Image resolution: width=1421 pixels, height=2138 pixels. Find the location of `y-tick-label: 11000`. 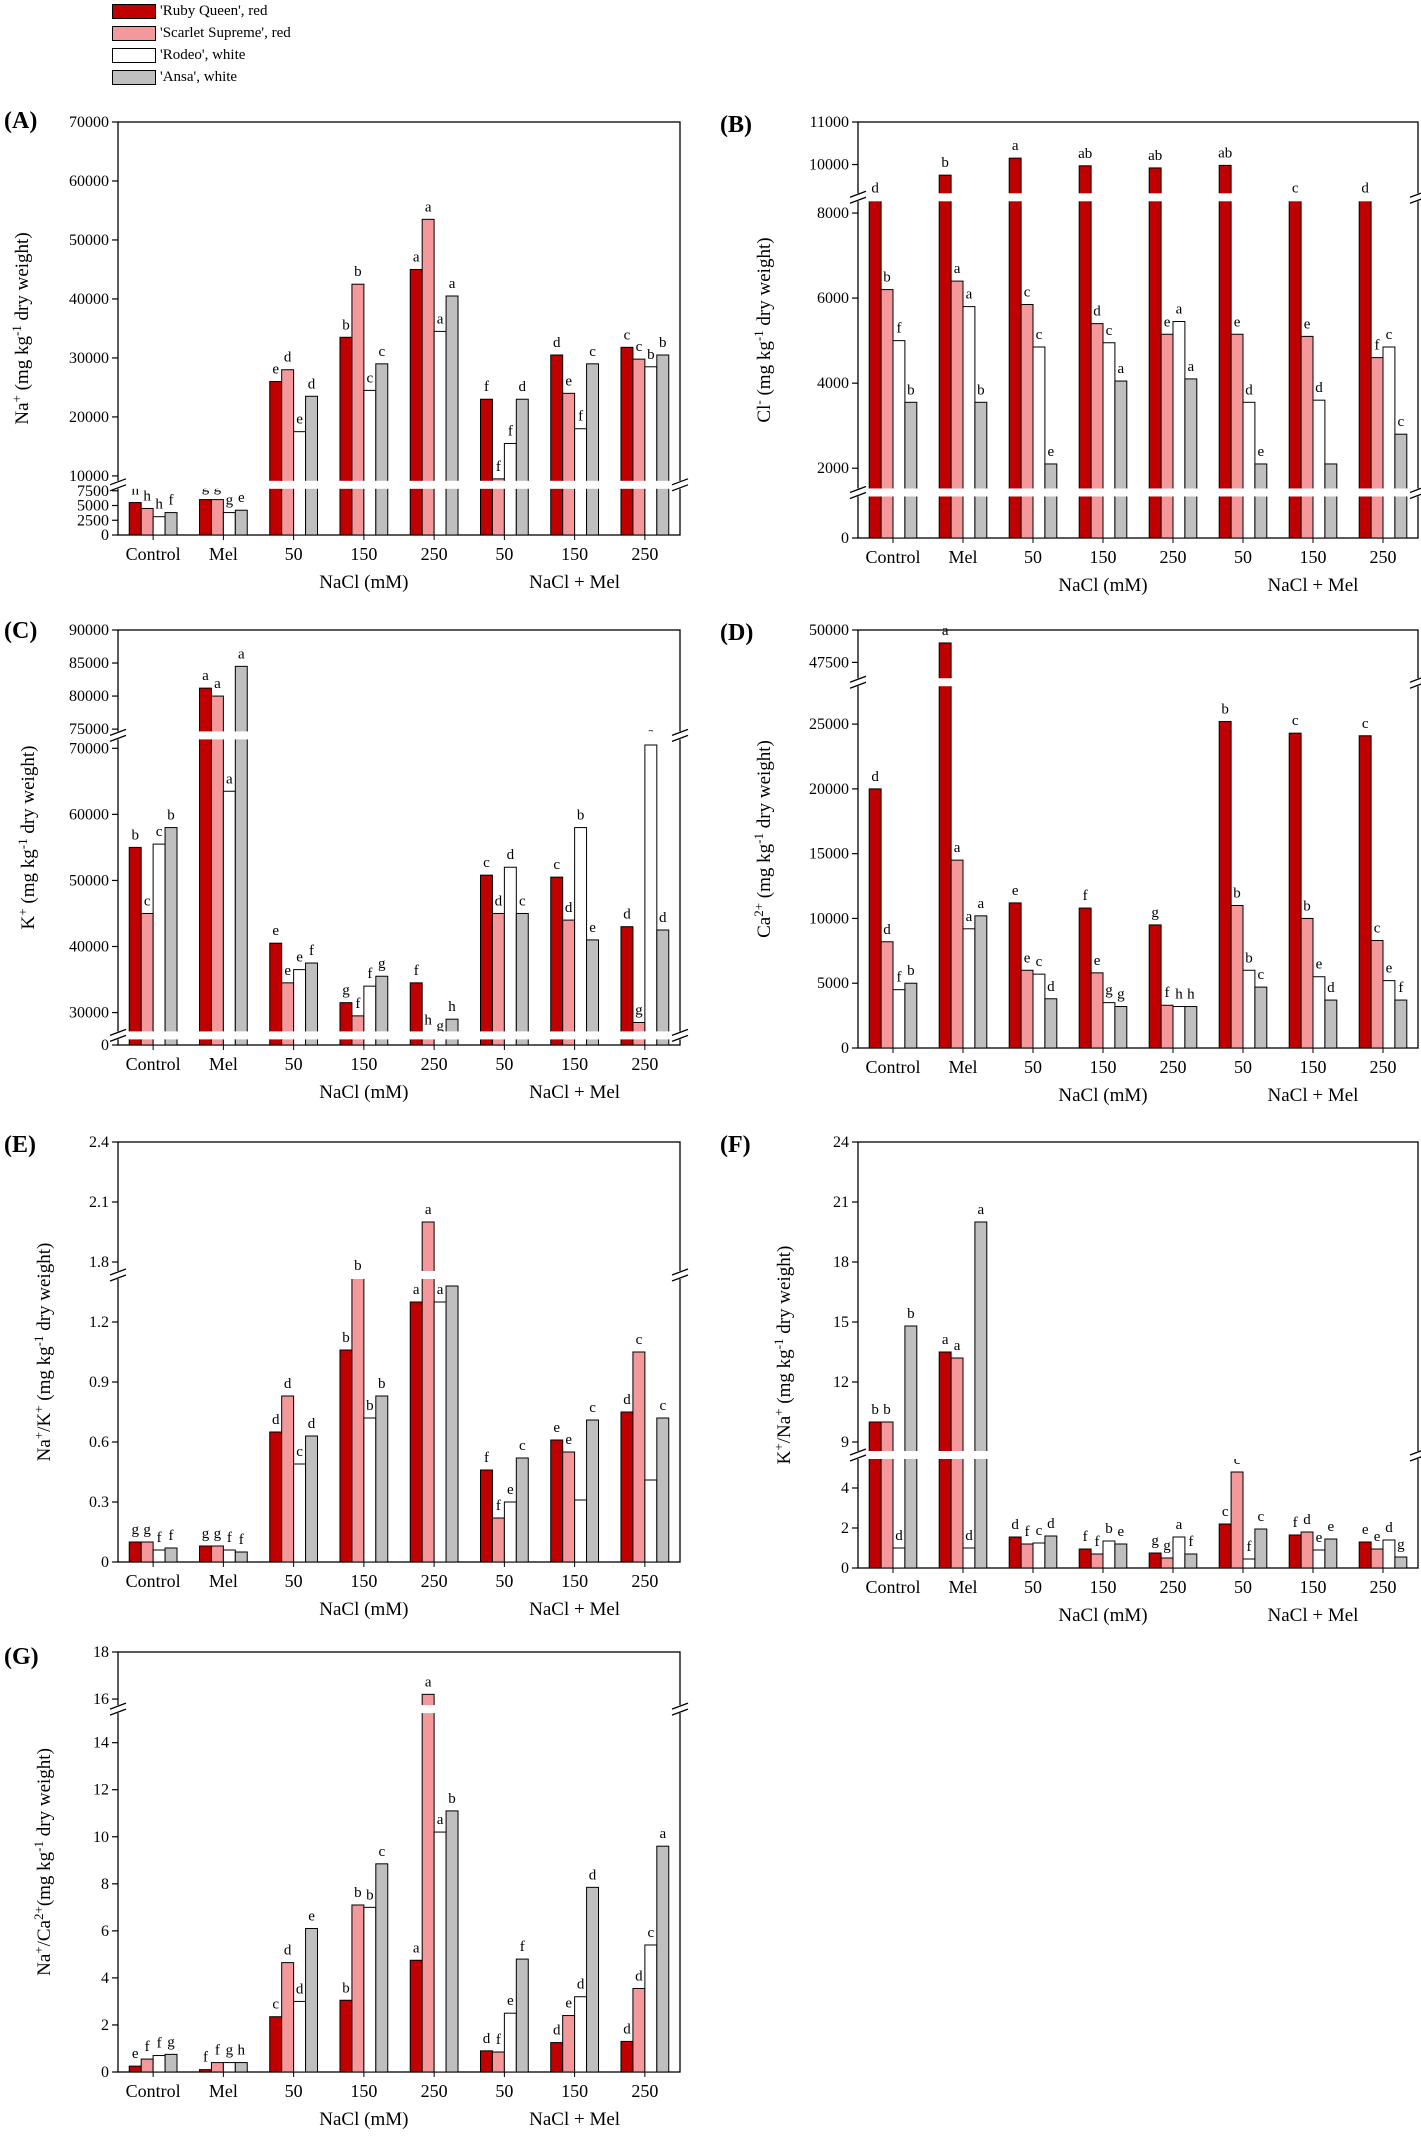

y-tick-label: 11000 is located at coordinates (829, 122).